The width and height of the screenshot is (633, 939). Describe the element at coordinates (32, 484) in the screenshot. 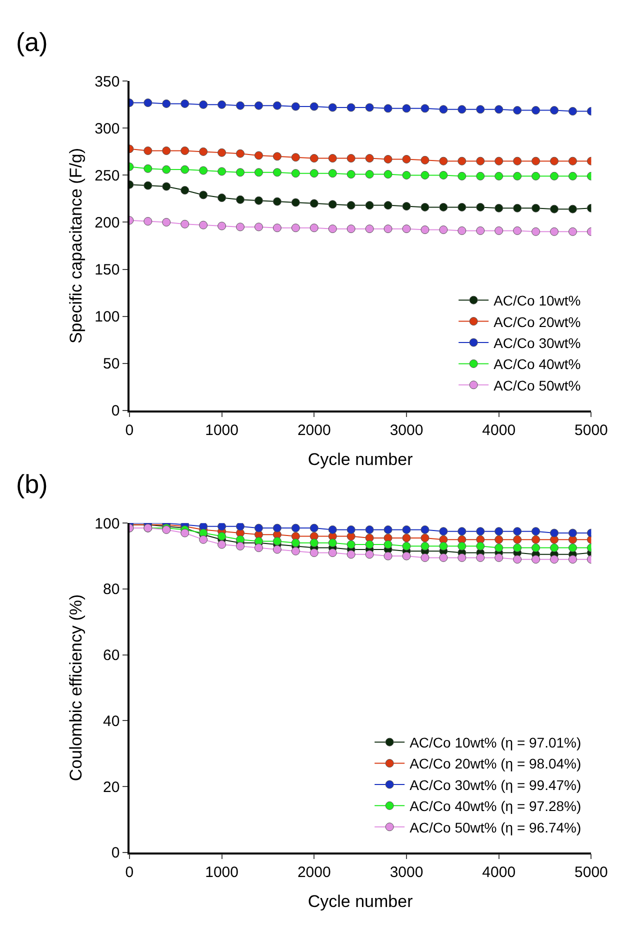

I see `chart-title: (b)` at that location.